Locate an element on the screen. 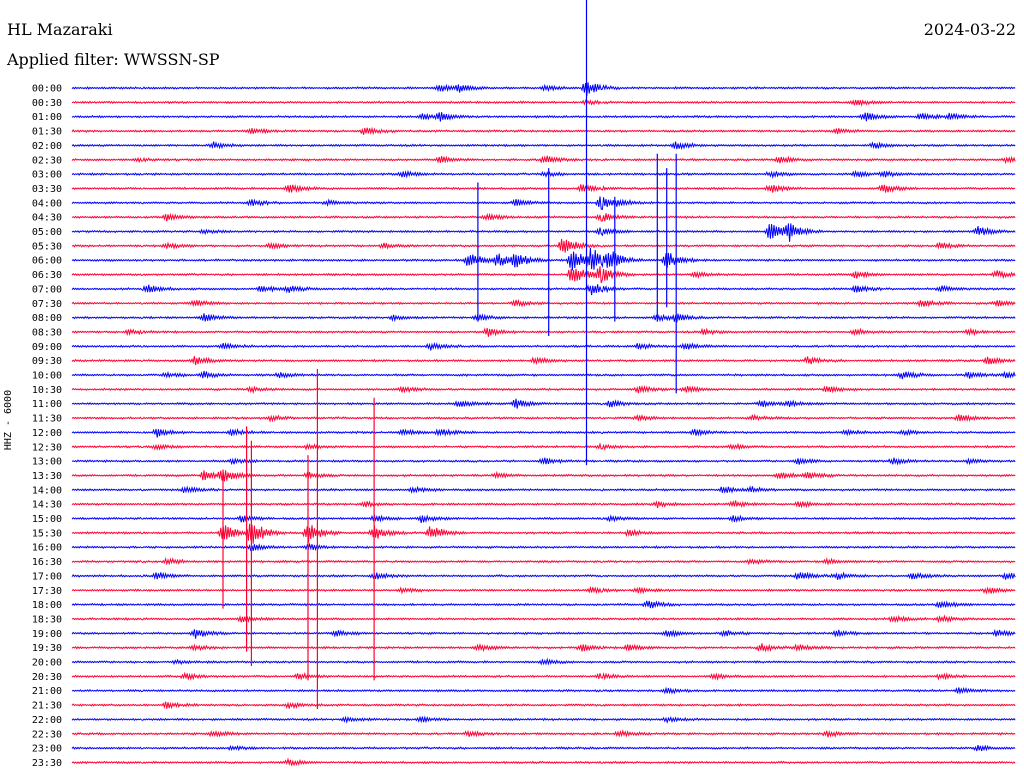 Image resolution: width=1024 pixels, height=780 pixels. time-label: 11:30 is located at coordinates (47, 419).